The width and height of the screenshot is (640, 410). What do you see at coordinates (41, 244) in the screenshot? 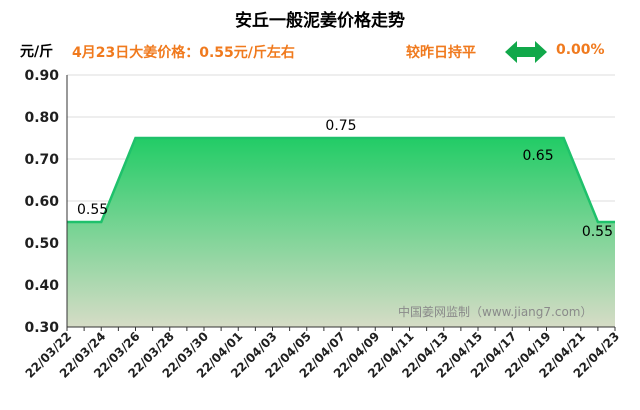
I see `y-tick-label: 0.50` at bounding box center [41, 244].